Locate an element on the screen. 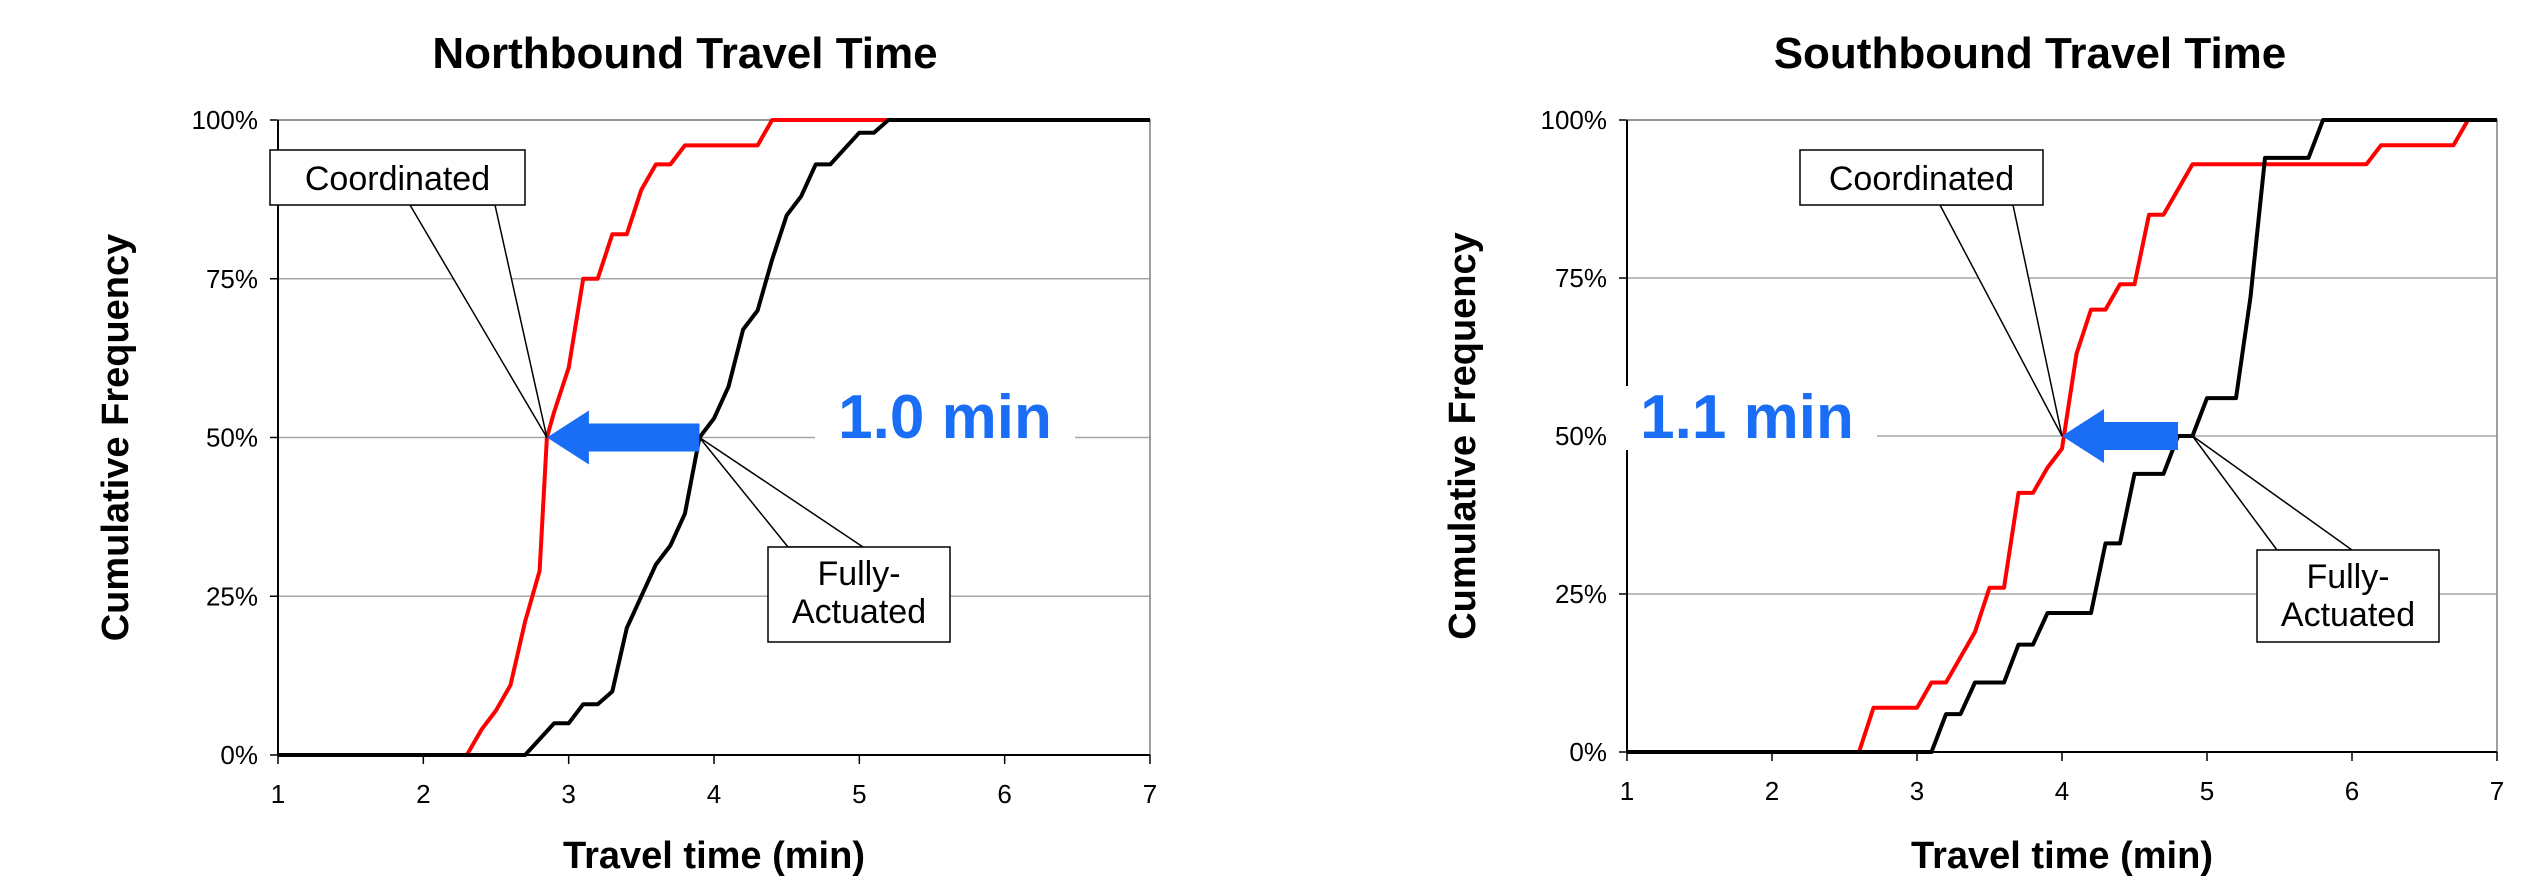  chart-title: Southbound Travel Time is located at coordinates (2030, 53).